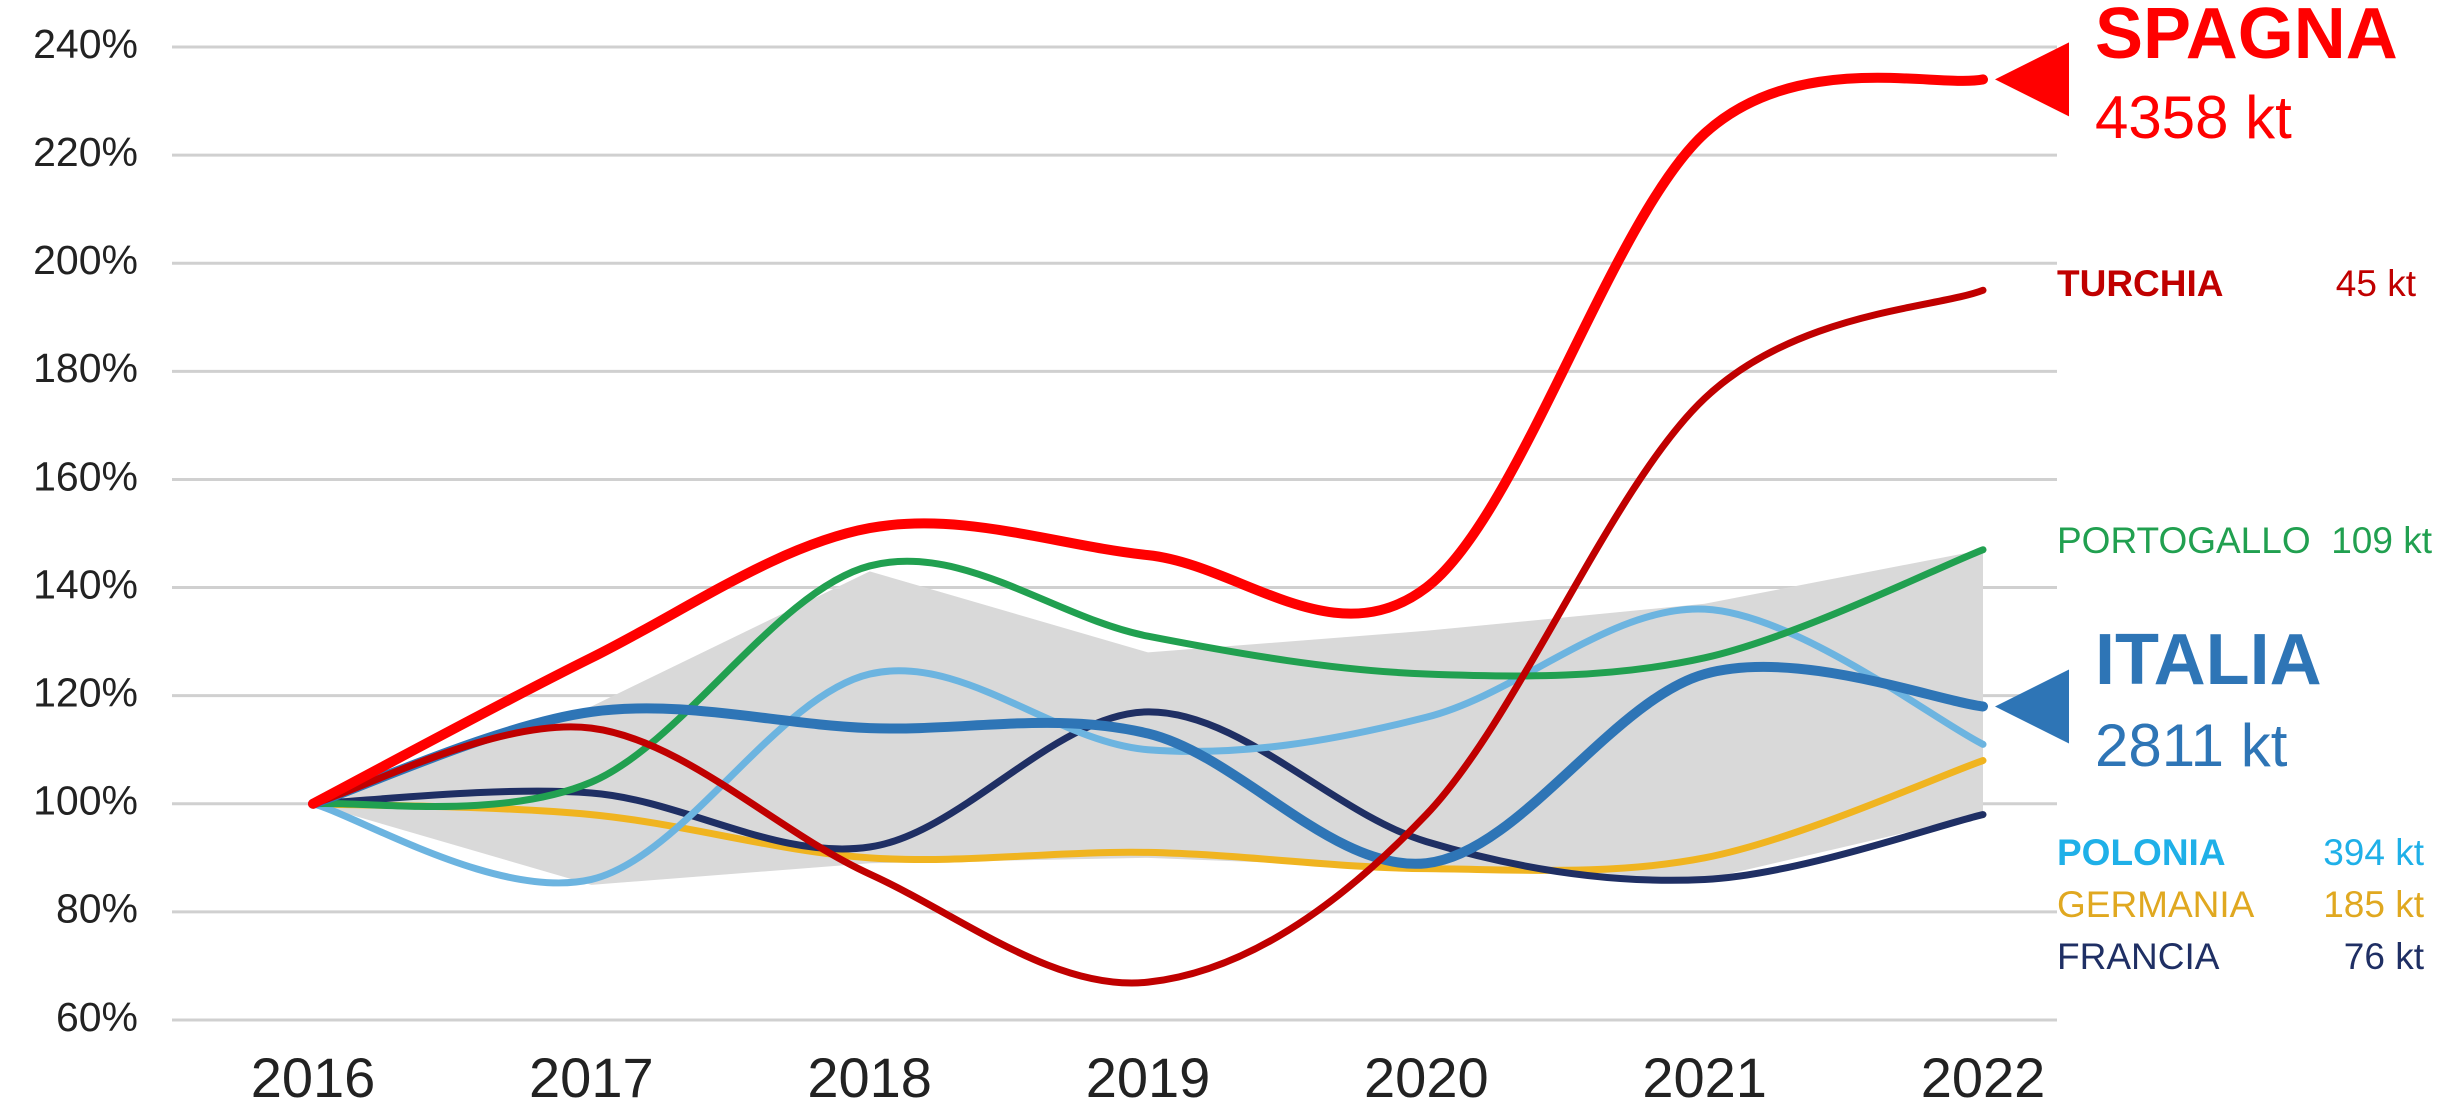  Describe the element at coordinates (2193, 117) in the screenshot. I see `series-volume: 4358 kt` at that location.